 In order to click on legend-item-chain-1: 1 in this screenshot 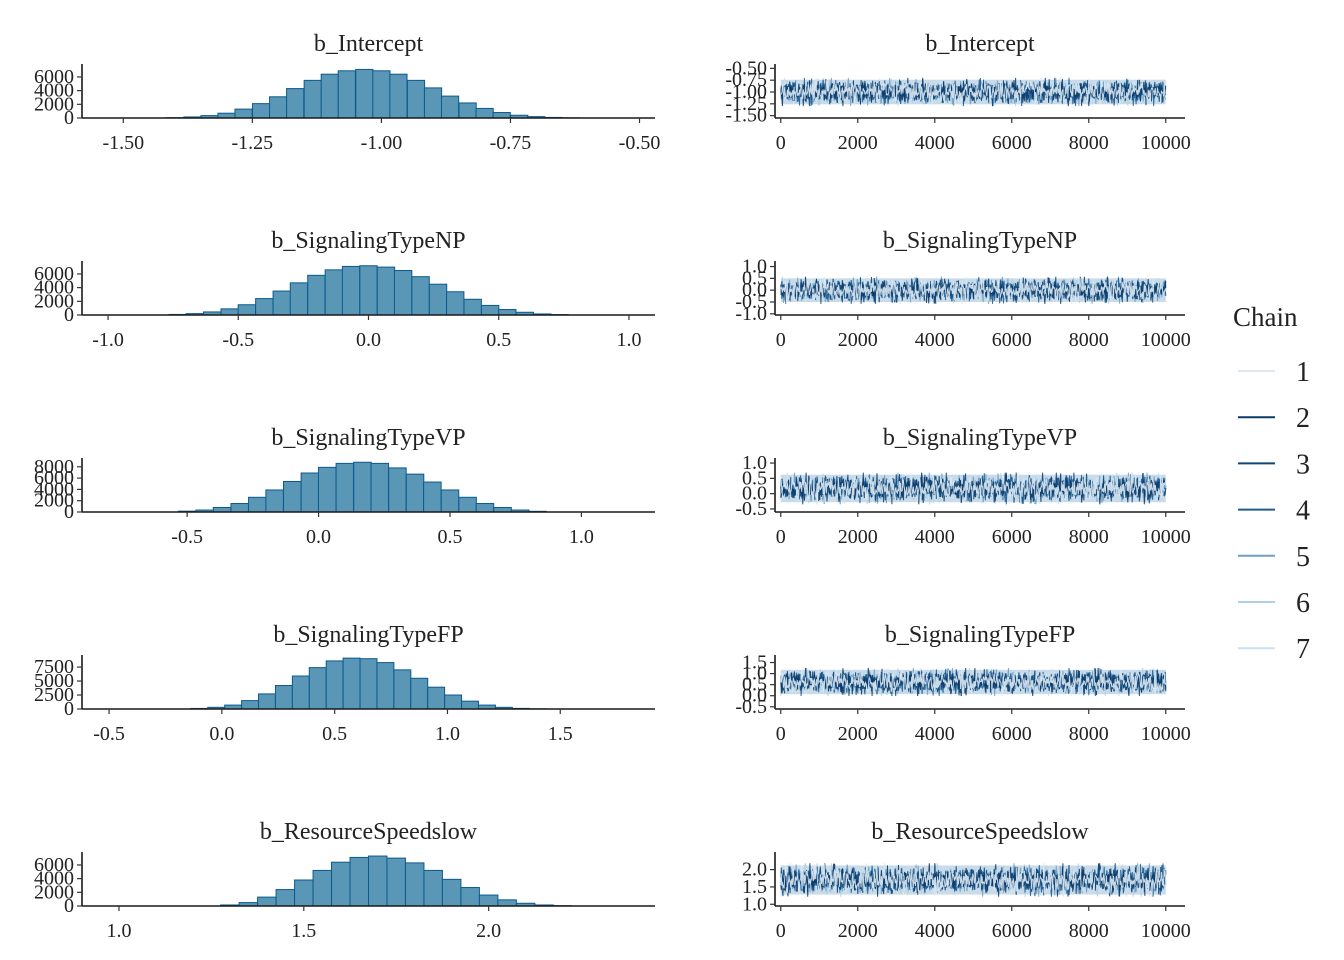, I will do `click(1274, 372)`.